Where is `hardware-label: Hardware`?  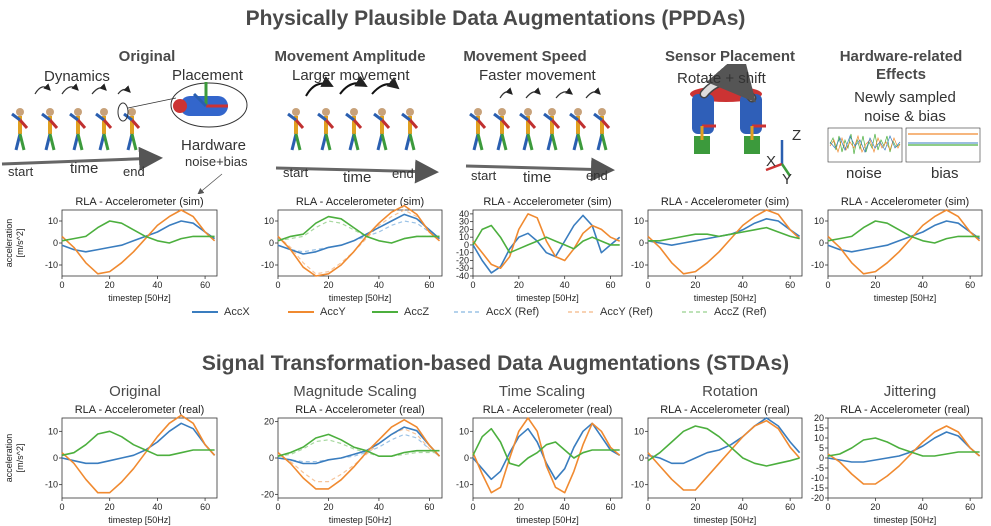 hardware-label: Hardware is located at coordinates (214, 145).